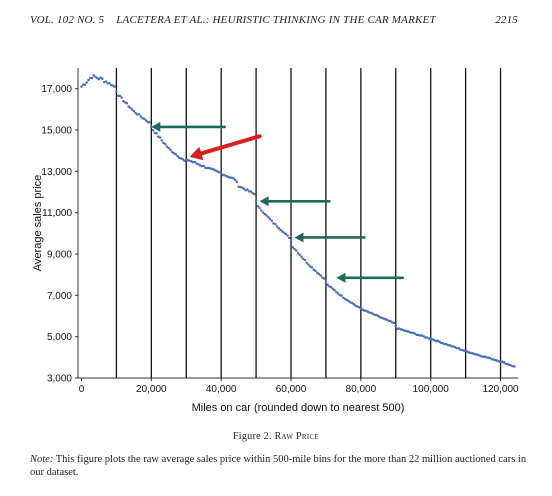 Image resolution: width=552 pixels, height=496 pixels. What do you see at coordinates (67, 20) in the screenshot?
I see `journal-volume: VOL. 102 NO. 5` at bounding box center [67, 20].